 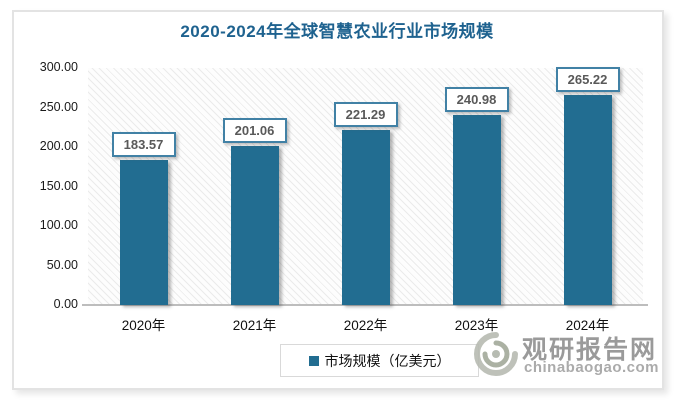 I want to click on value-label: 221.29, so click(x=365, y=115).